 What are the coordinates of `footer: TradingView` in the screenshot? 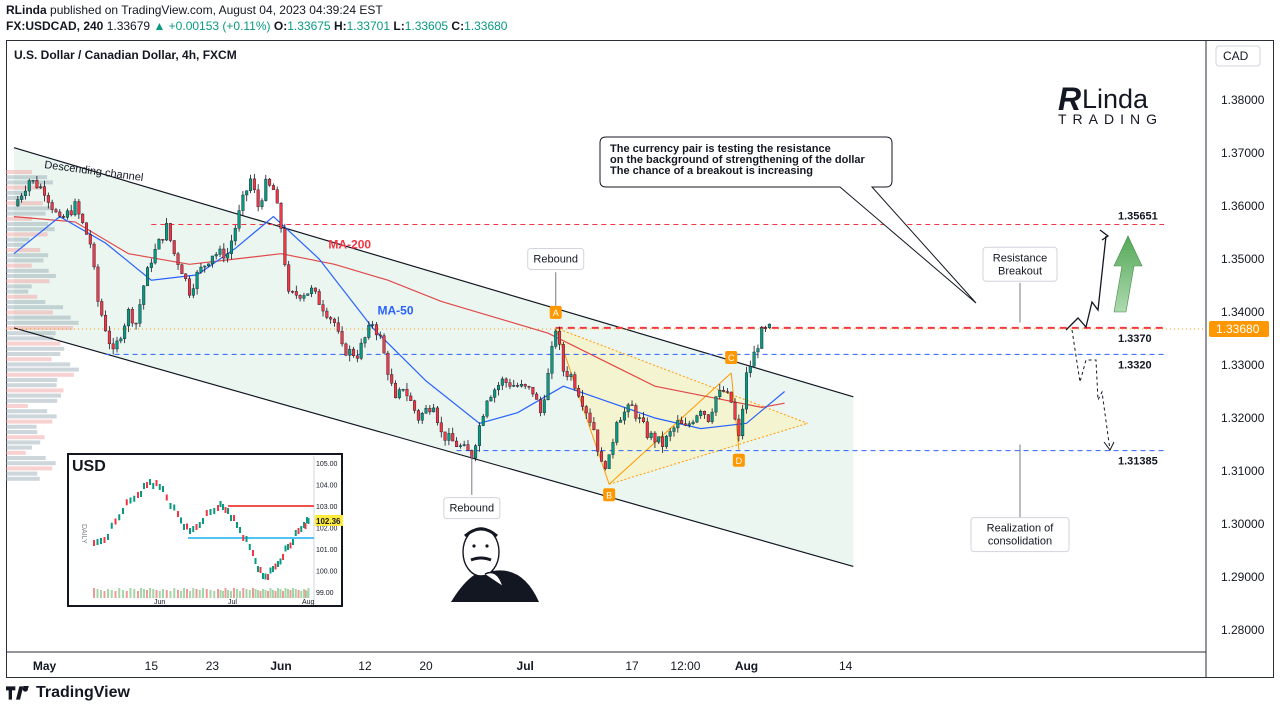 It's located at (68, 693).